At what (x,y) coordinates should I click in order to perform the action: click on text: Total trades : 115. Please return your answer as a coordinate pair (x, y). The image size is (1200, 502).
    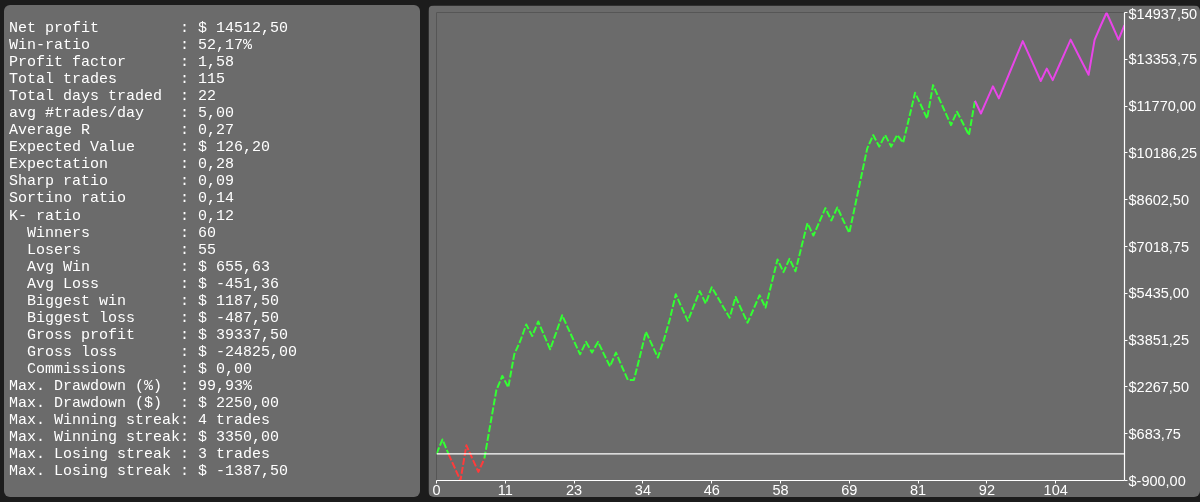
    Looking at the image, I should click on (118, 80).